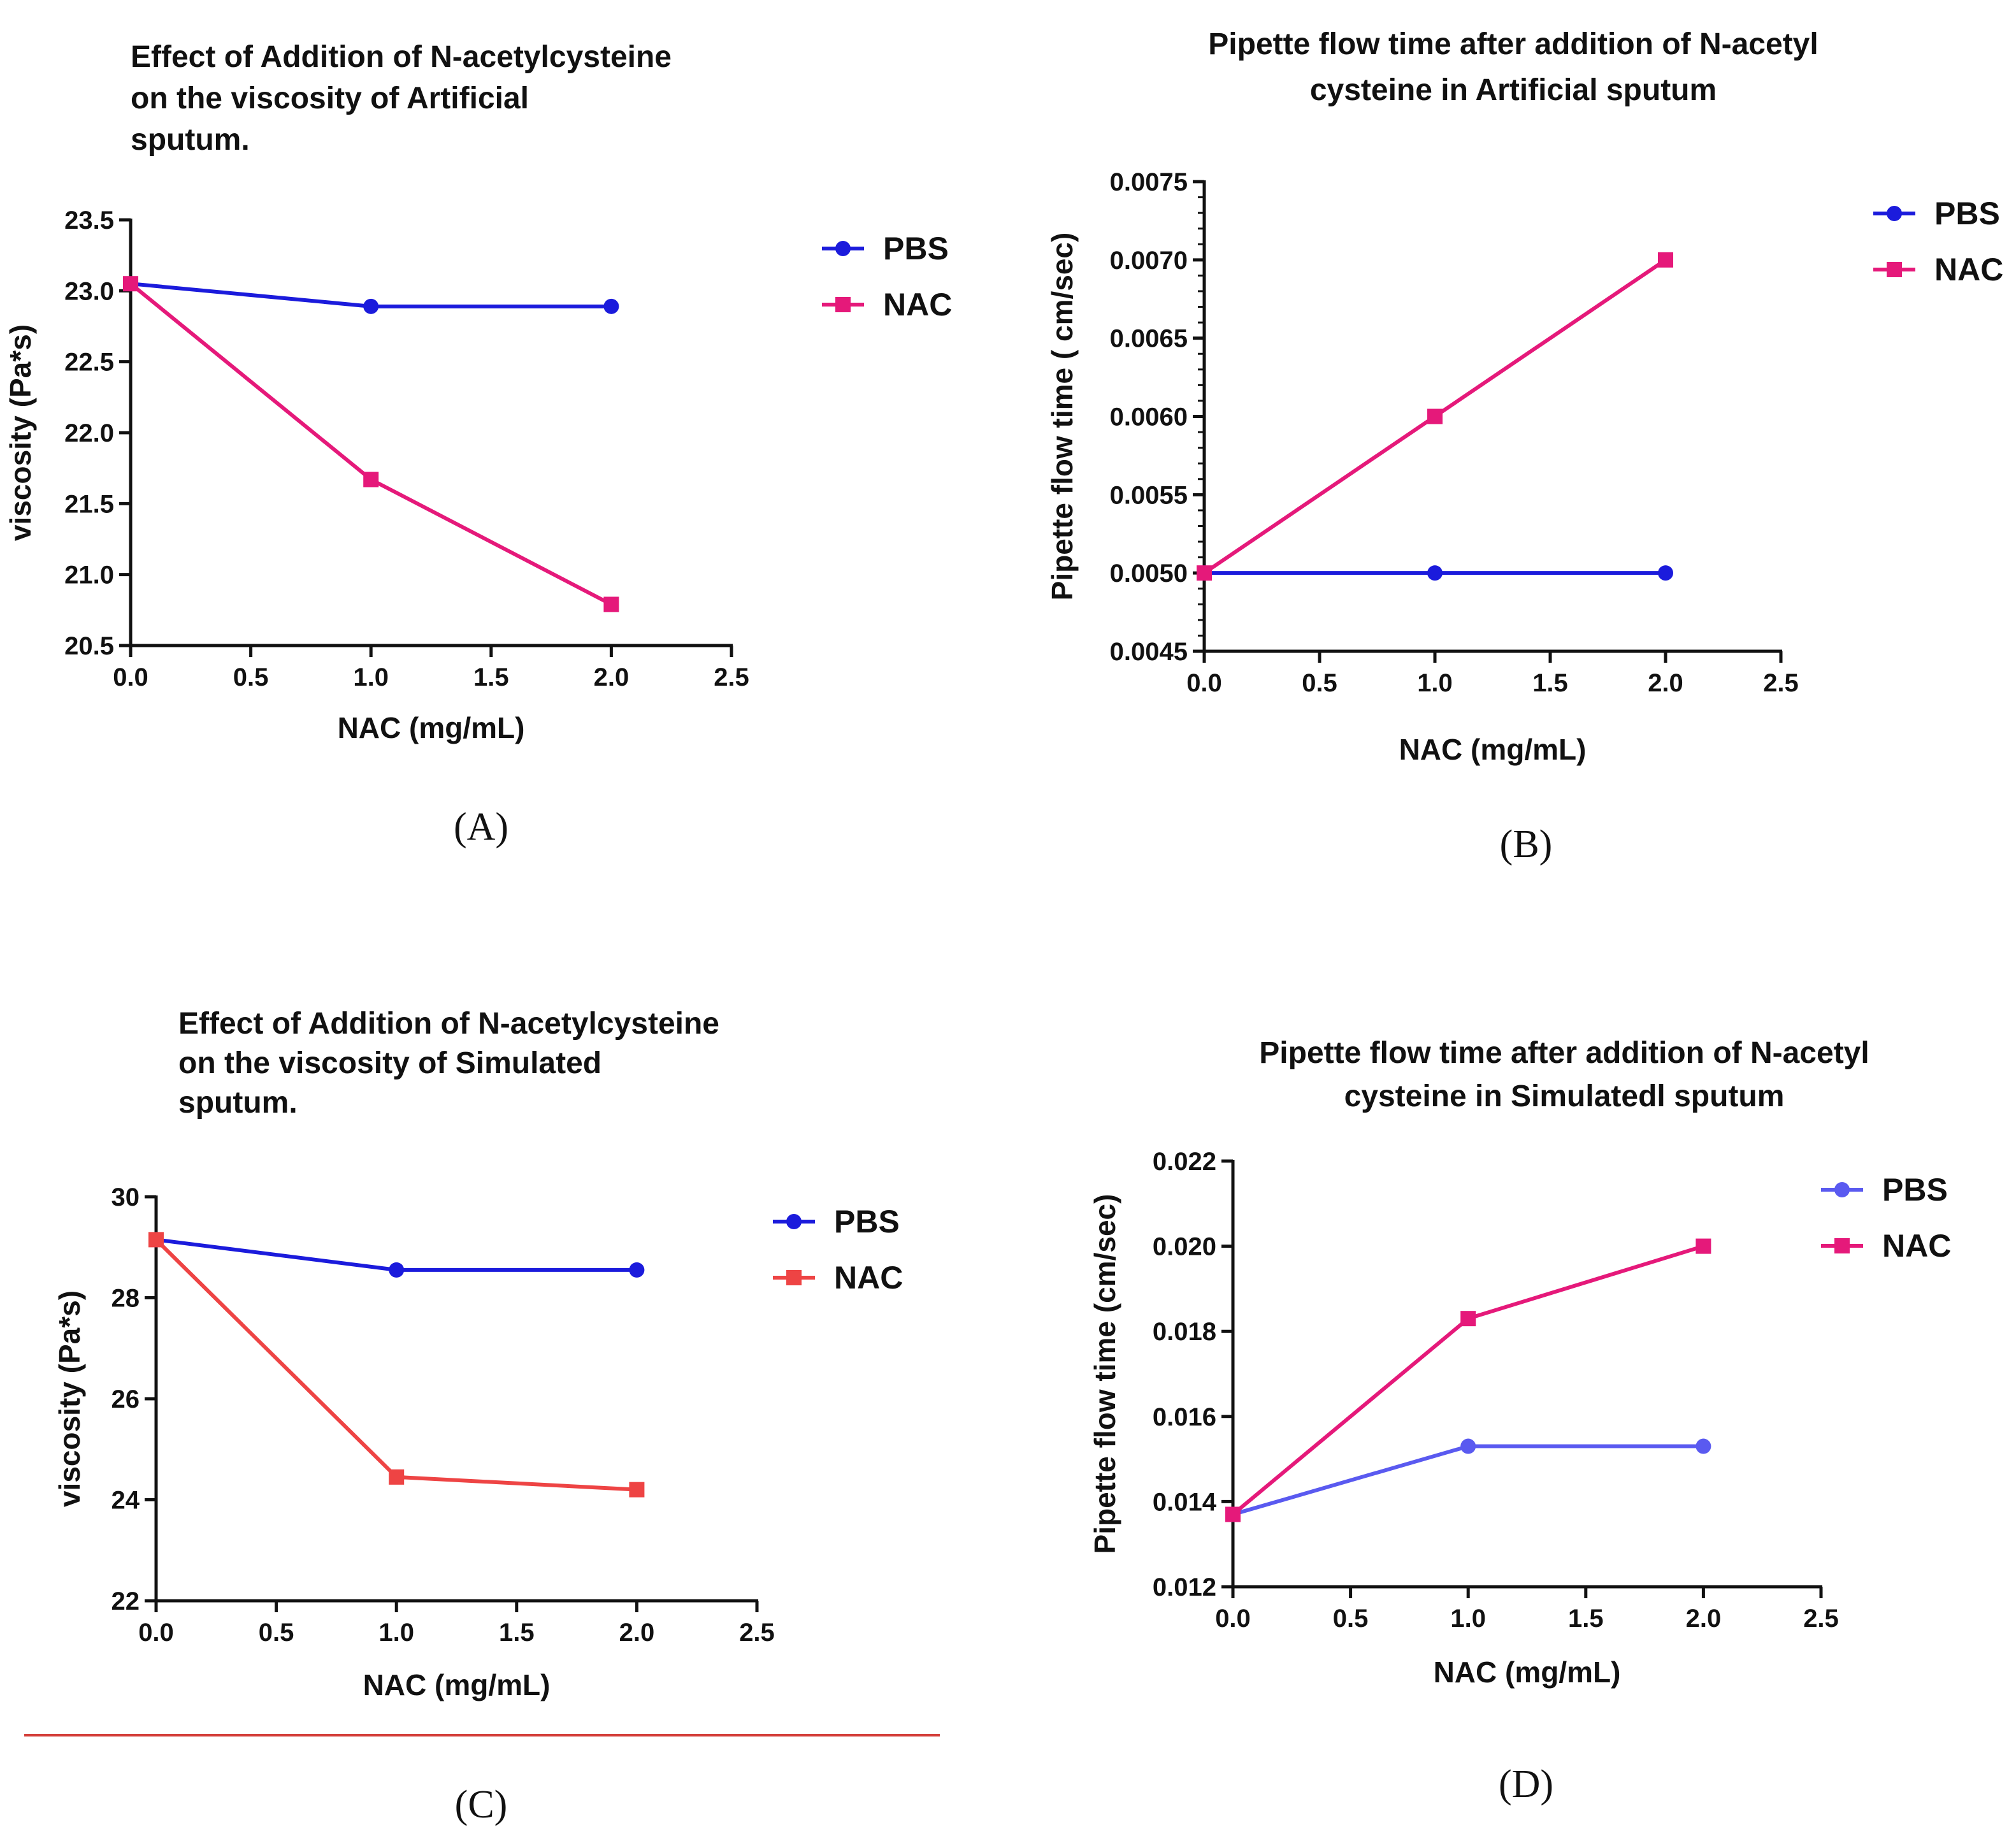 The width and height of the screenshot is (2016, 1841). I want to click on y-tick-label: 0.0060, so click(1149, 417).